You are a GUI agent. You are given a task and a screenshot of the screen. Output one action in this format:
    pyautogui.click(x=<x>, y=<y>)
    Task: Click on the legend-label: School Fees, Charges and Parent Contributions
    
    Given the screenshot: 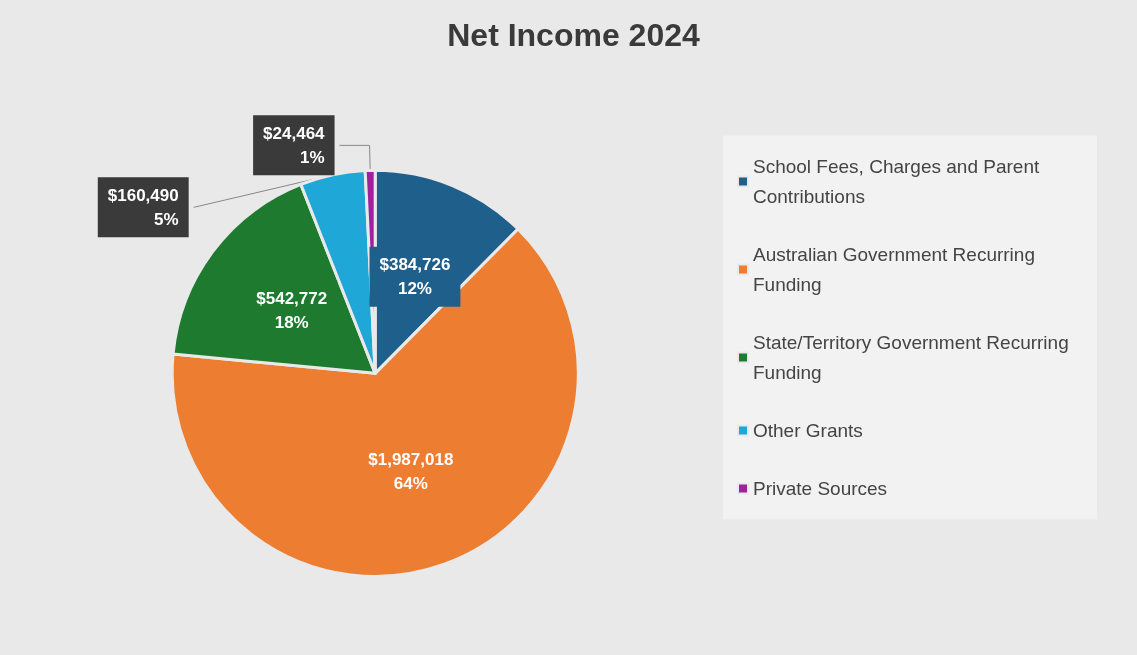 What is the action you would take?
    pyautogui.click(x=899, y=181)
    